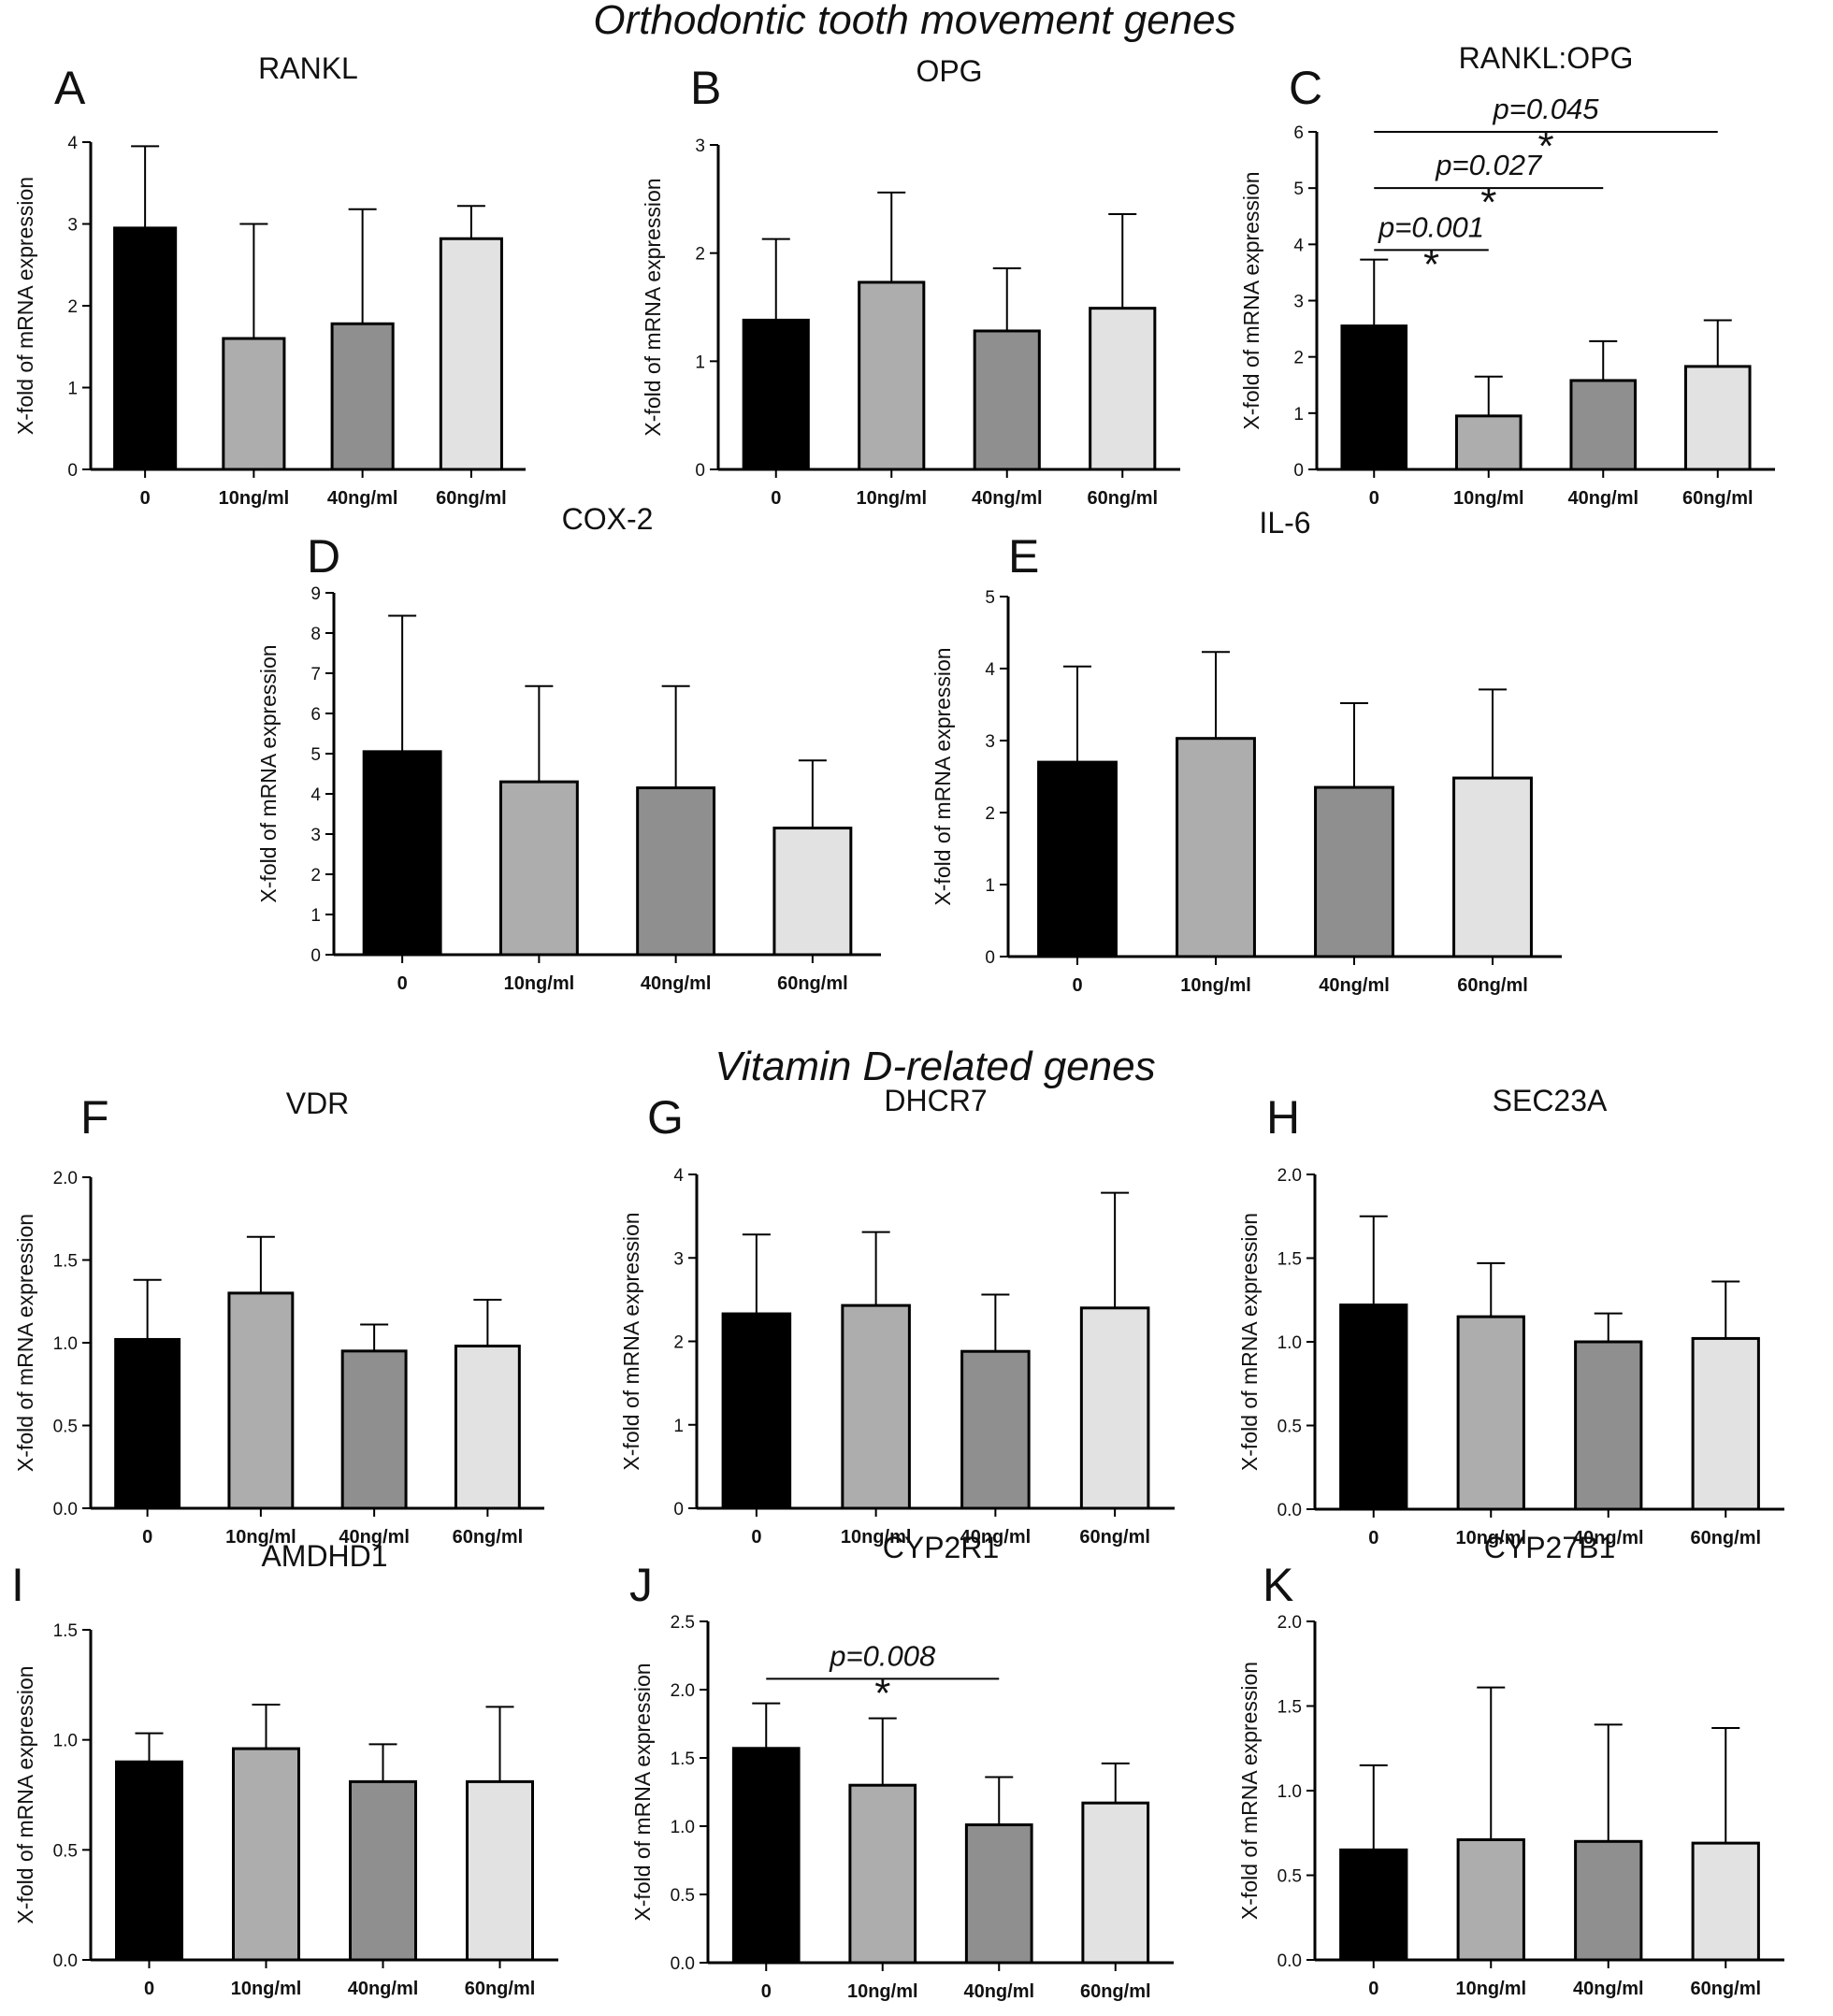  What do you see at coordinates (1550, 1547) in the screenshot?
I see `panel-title: CYP27B1` at bounding box center [1550, 1547].